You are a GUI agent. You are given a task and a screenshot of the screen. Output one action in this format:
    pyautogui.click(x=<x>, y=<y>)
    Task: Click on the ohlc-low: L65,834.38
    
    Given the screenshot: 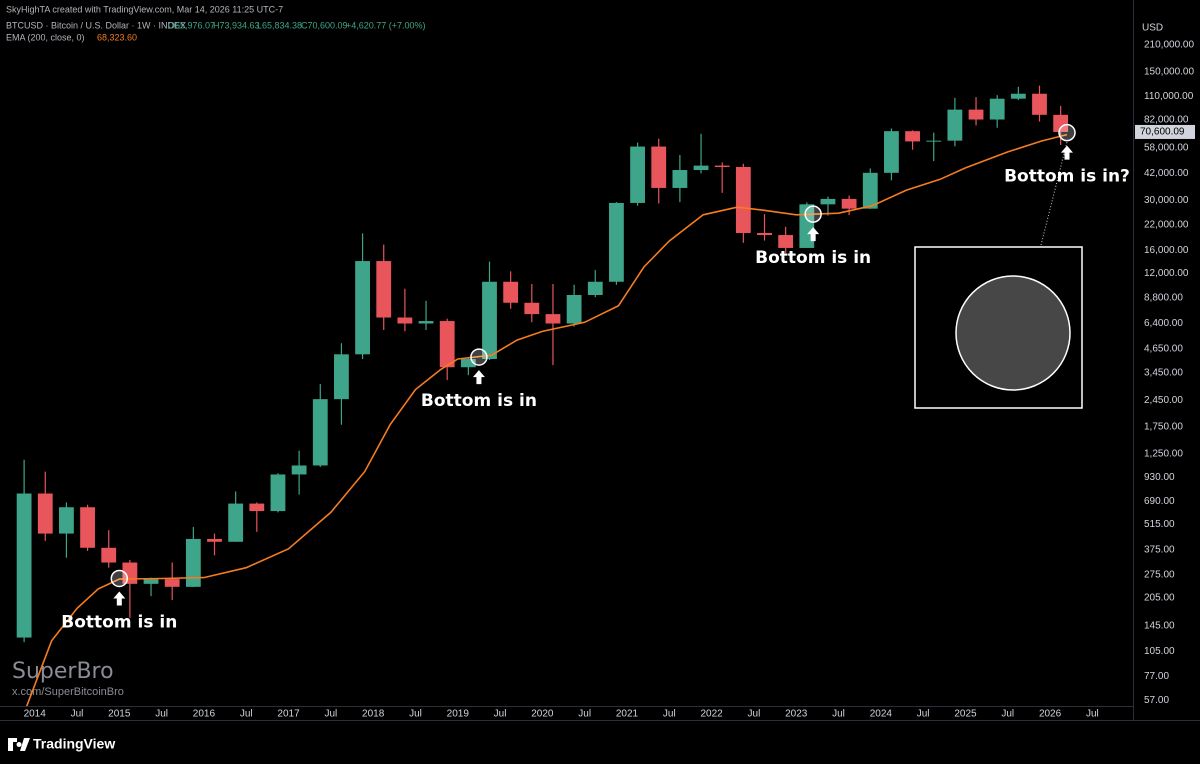 What is the action you would take?
    pyautogui.click(x=279, y=25)
    